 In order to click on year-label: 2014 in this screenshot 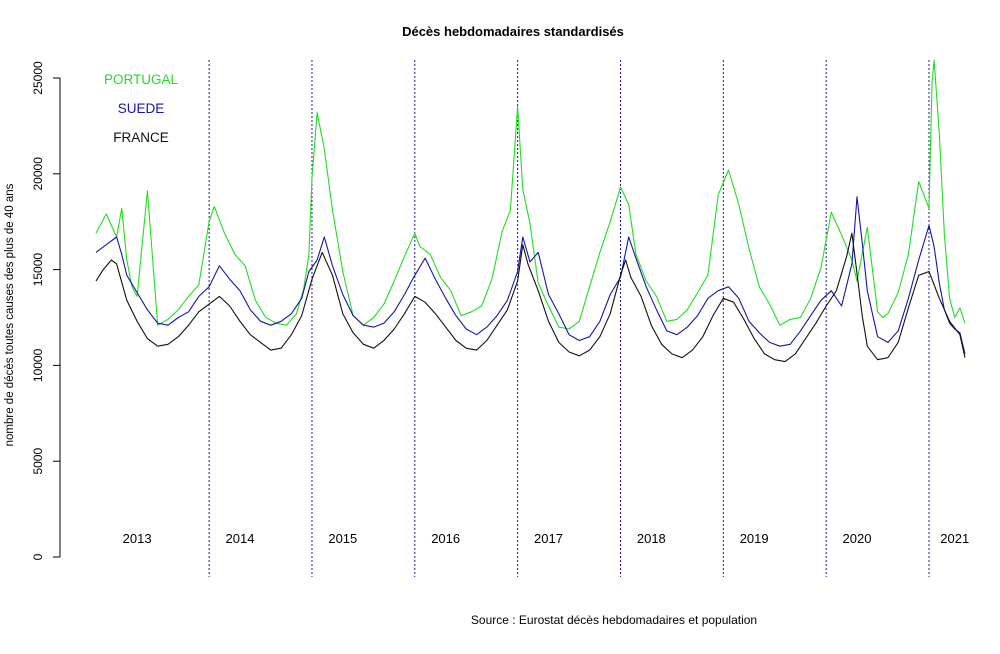, I will do `click(240, 538)`.